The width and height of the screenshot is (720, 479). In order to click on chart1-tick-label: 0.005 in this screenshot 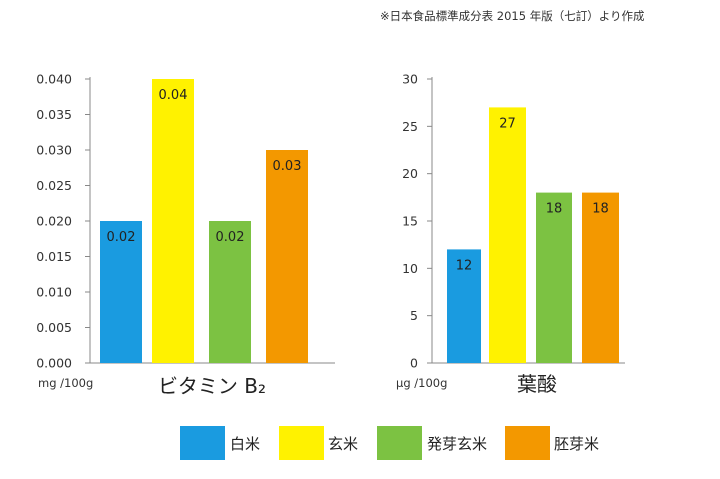, I will do `click(54, 327)`.